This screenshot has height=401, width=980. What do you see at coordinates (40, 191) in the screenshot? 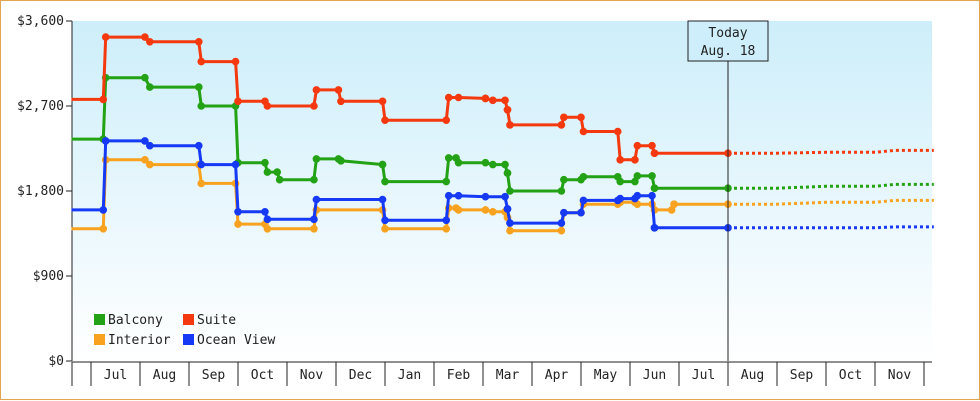
I see `y-tick-label: $1,800` at bounding box center [40, 191].